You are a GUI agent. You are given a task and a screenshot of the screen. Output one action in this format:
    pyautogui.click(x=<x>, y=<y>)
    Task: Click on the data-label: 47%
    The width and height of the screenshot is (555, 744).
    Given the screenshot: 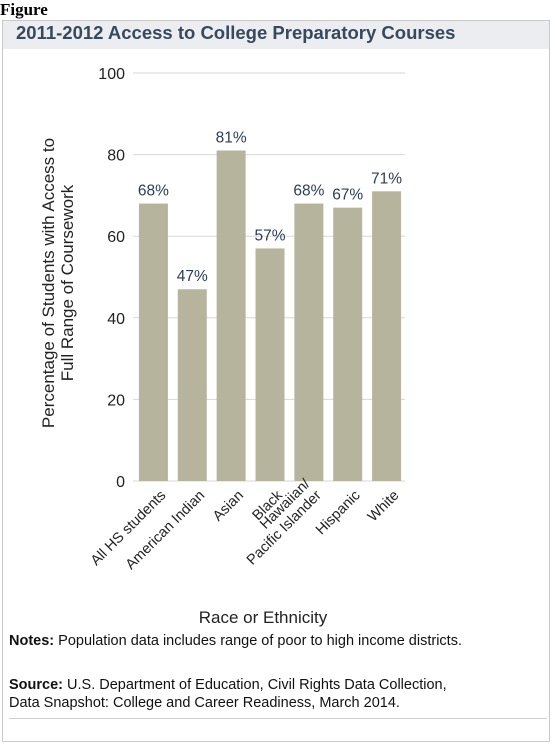 What is the action you would take?
    pyautogui.click(x=192, y=276)
    